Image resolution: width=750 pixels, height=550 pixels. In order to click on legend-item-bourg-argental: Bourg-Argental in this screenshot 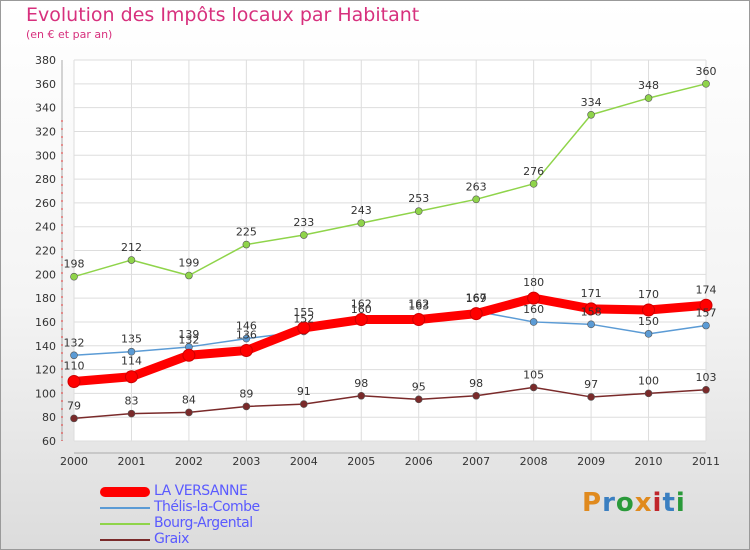, I will do `click(250, 523)`.